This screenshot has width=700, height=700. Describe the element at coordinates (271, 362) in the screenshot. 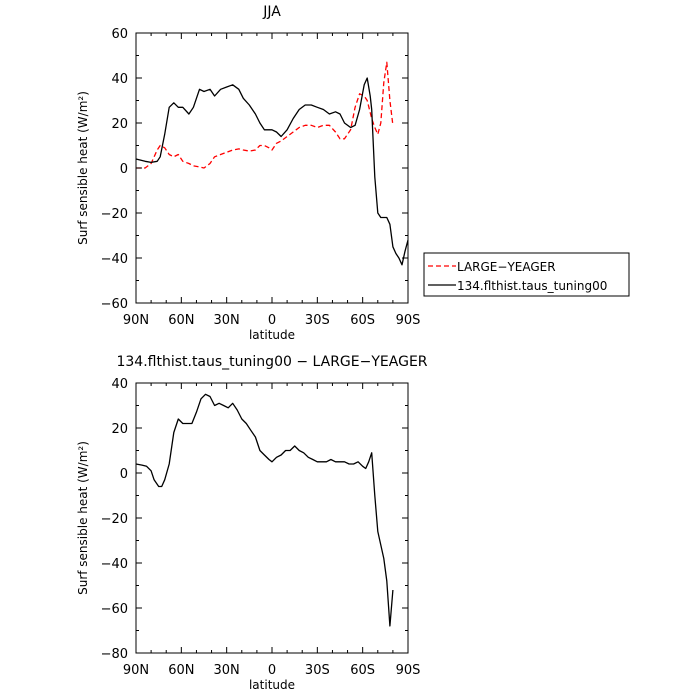

I see `chart-title: 134.flthist.taus_tuning00 − LARGE−YEAGER` at that location.